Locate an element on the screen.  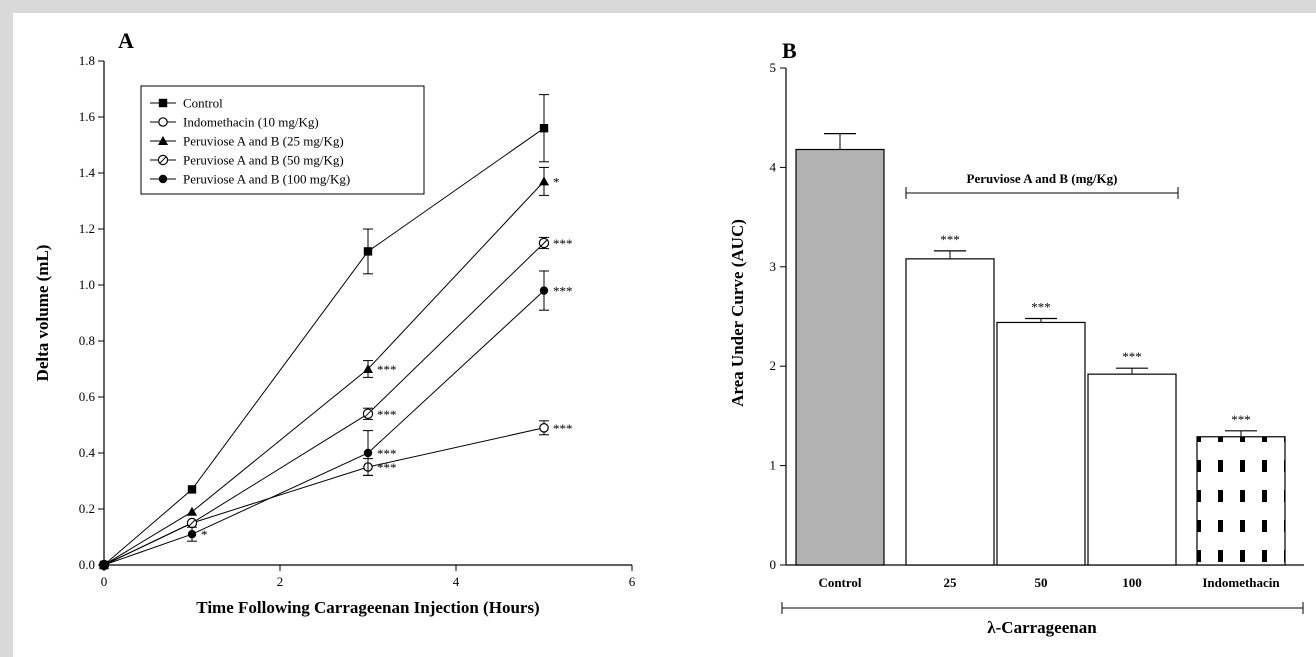
bar-indomethacin is located at coordinates (1241, 501).